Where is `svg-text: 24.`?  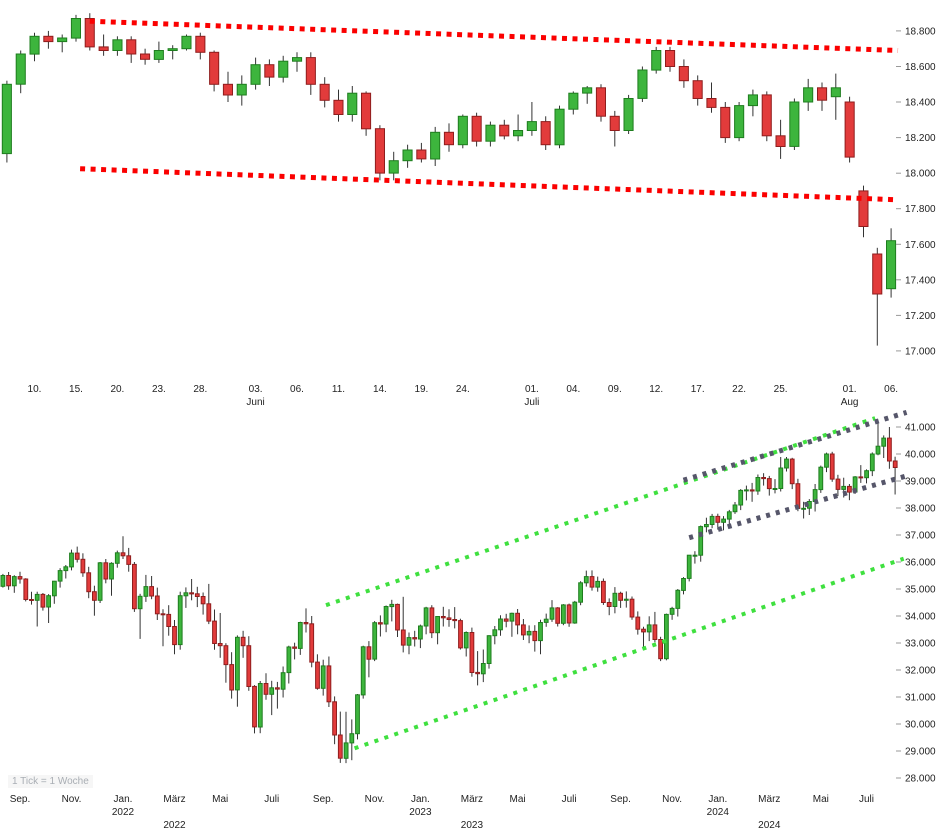
svg-text: 24. is located at coordinates (463, 389).